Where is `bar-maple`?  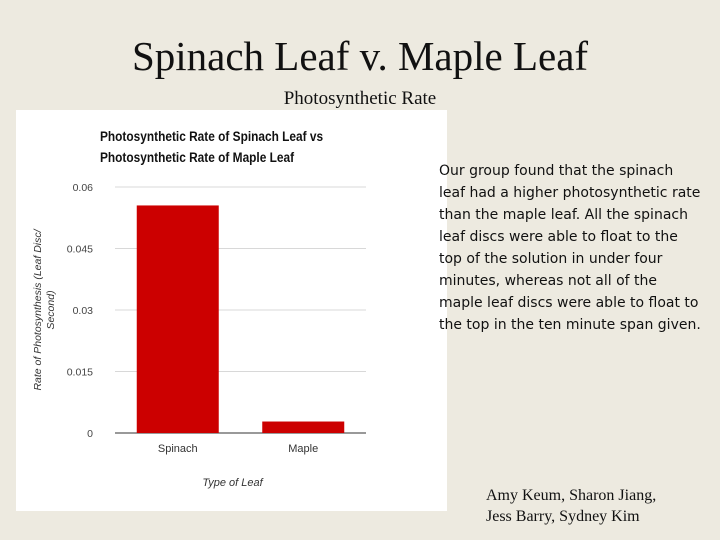 bar-maple is located at coordinates (303, 427).